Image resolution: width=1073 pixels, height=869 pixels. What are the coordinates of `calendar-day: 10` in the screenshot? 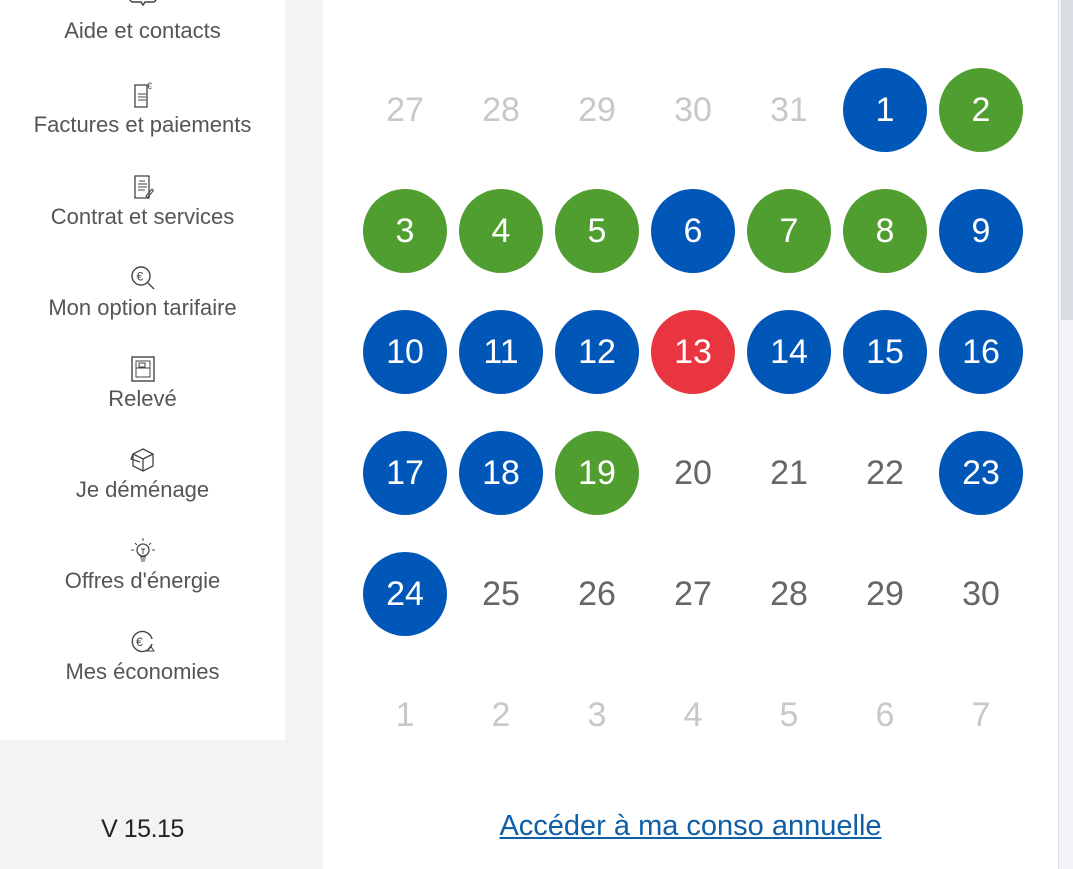 It's located at (405, 352).